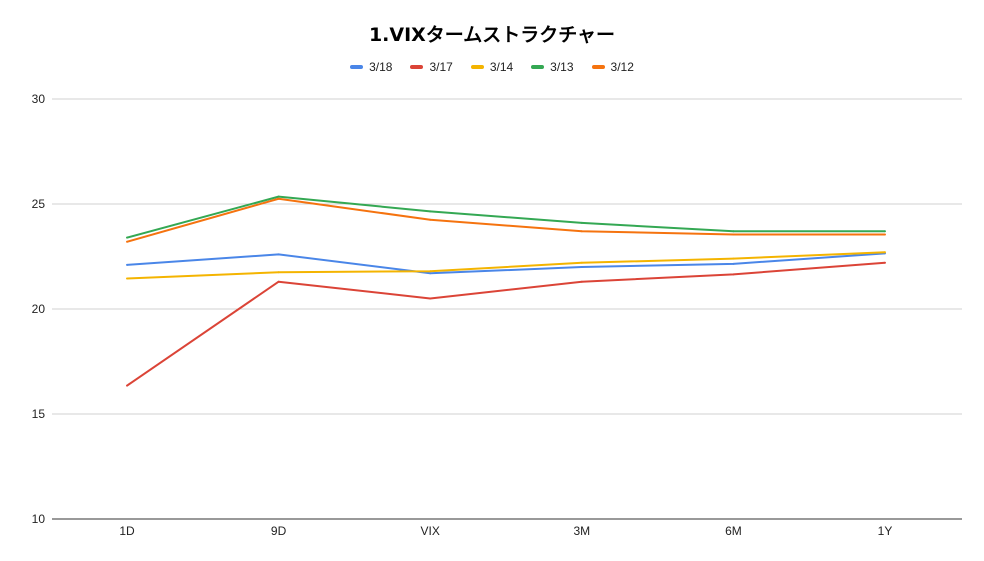 This screenshot has height=561, width=984. I want to click on legend-item-series-3: 3/14, so click(492, 67).